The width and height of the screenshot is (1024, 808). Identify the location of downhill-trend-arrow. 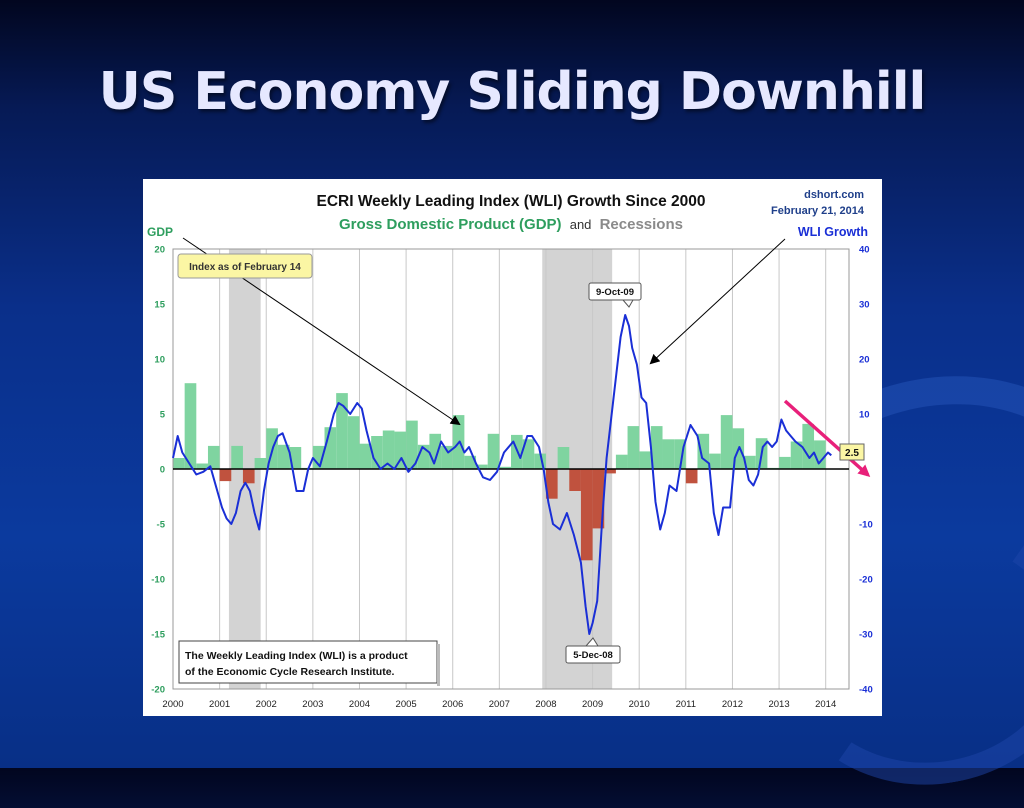
(827, 438).